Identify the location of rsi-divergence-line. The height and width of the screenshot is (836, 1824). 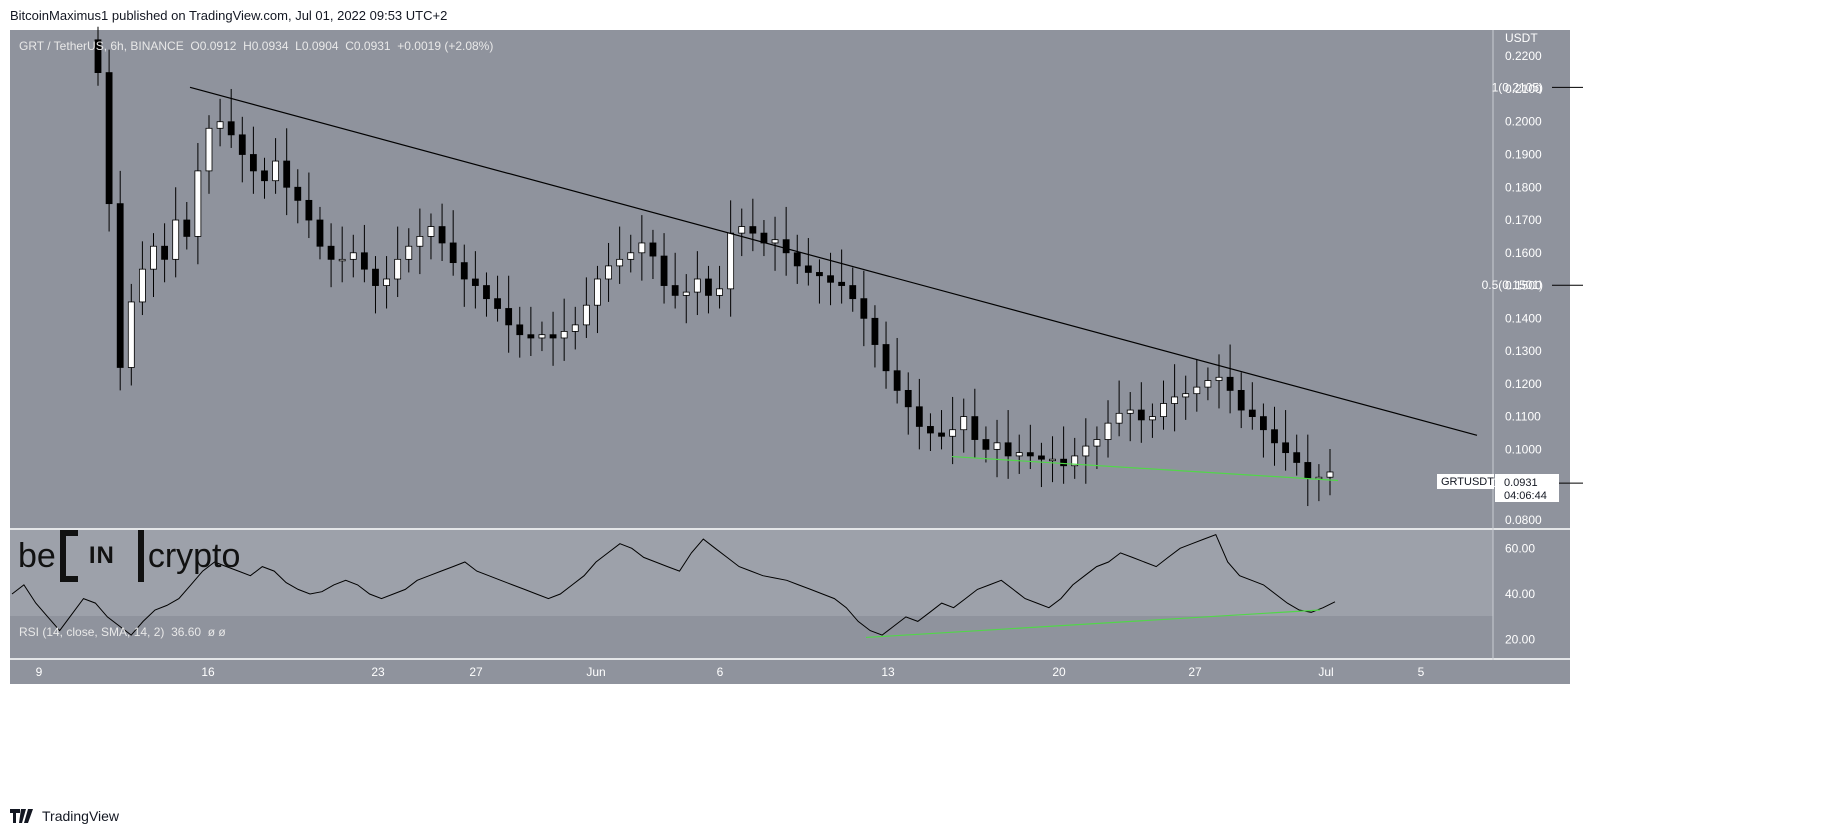
(1093, 624).